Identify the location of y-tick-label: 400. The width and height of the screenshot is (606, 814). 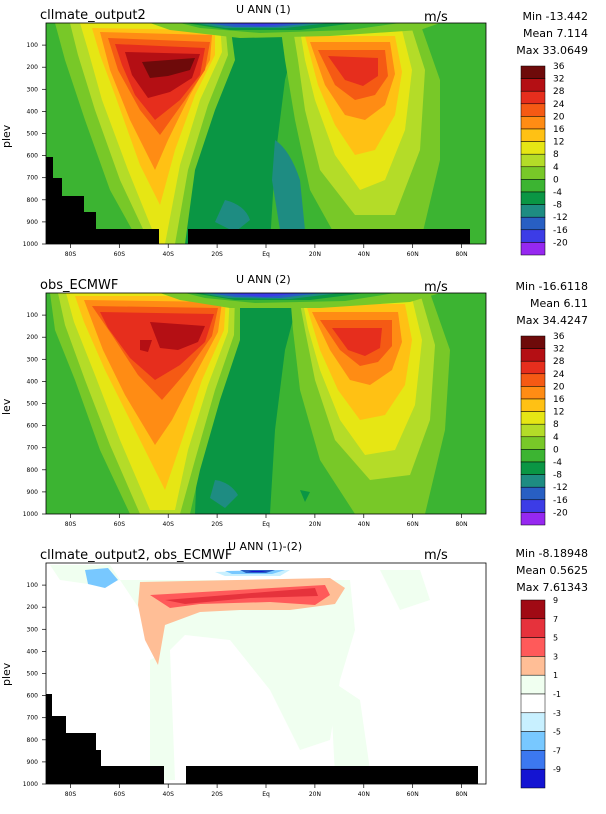
(33, 111).